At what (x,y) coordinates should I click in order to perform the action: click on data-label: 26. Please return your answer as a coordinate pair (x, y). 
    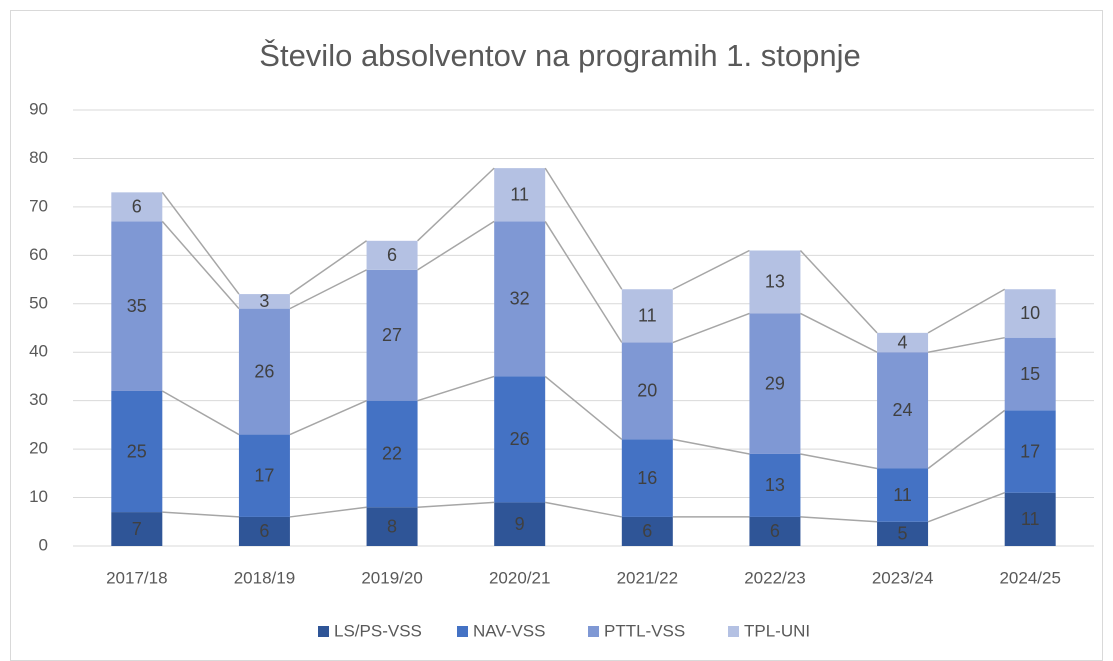
    Looking at the image, I should click on (264, 371).